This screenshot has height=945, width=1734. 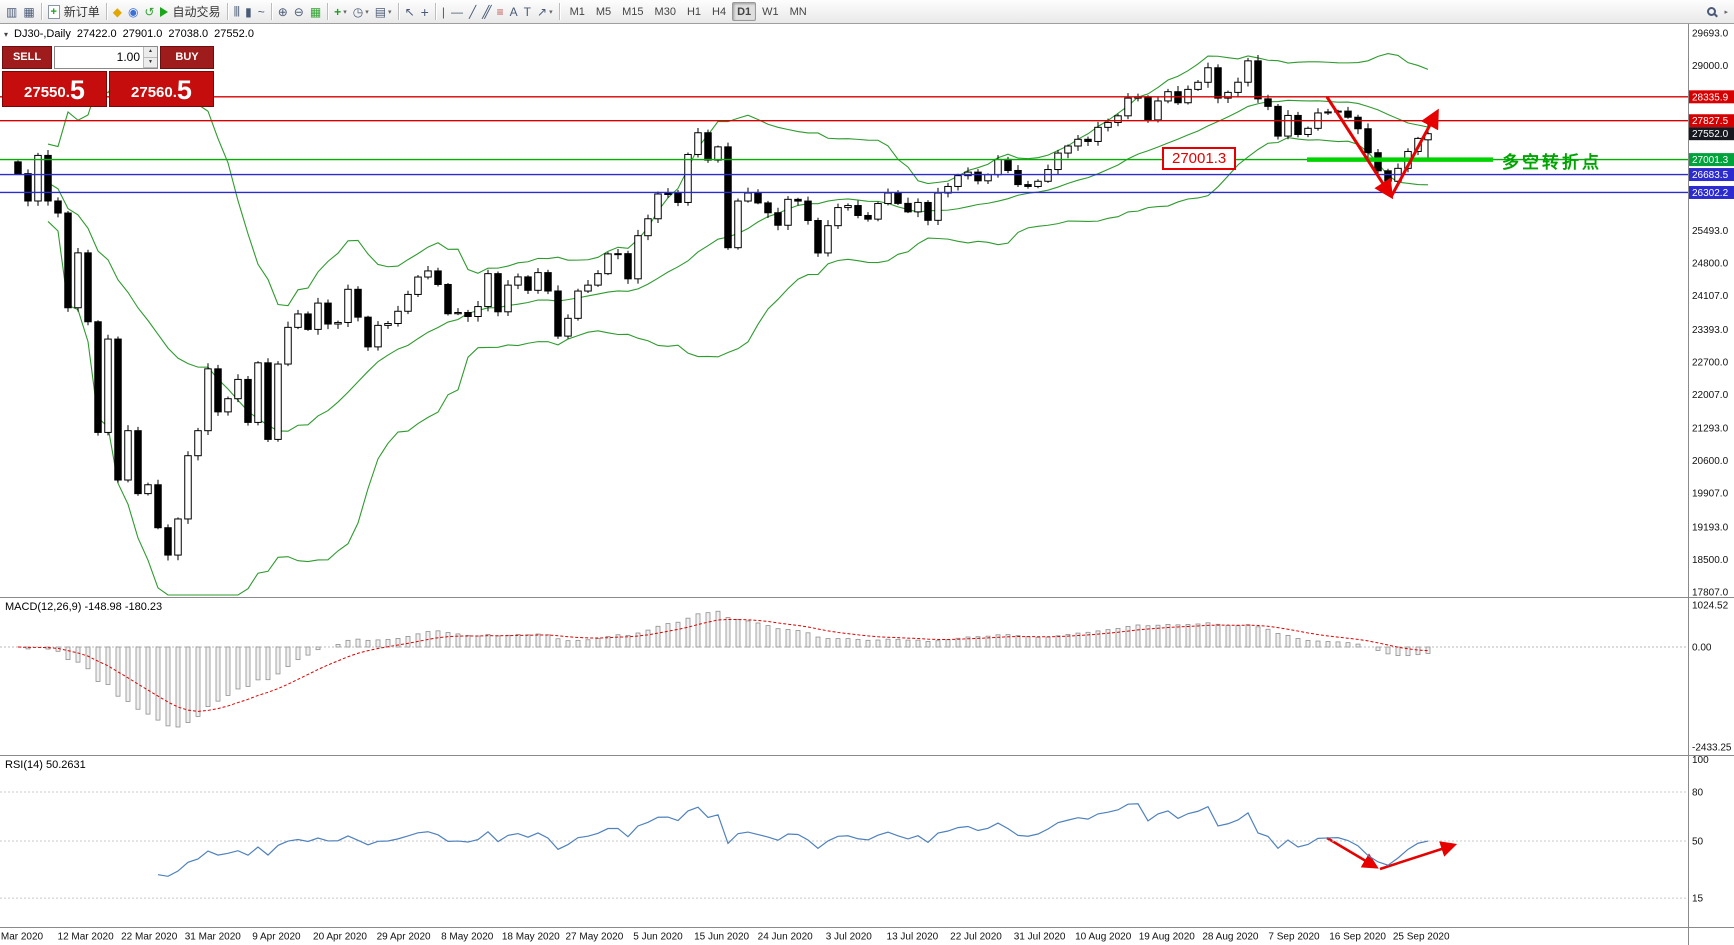 What do you see at coordinates (744, 11) in the screenshot?
I see `timeframe-d1: D1` at bounding box center [744, 11].